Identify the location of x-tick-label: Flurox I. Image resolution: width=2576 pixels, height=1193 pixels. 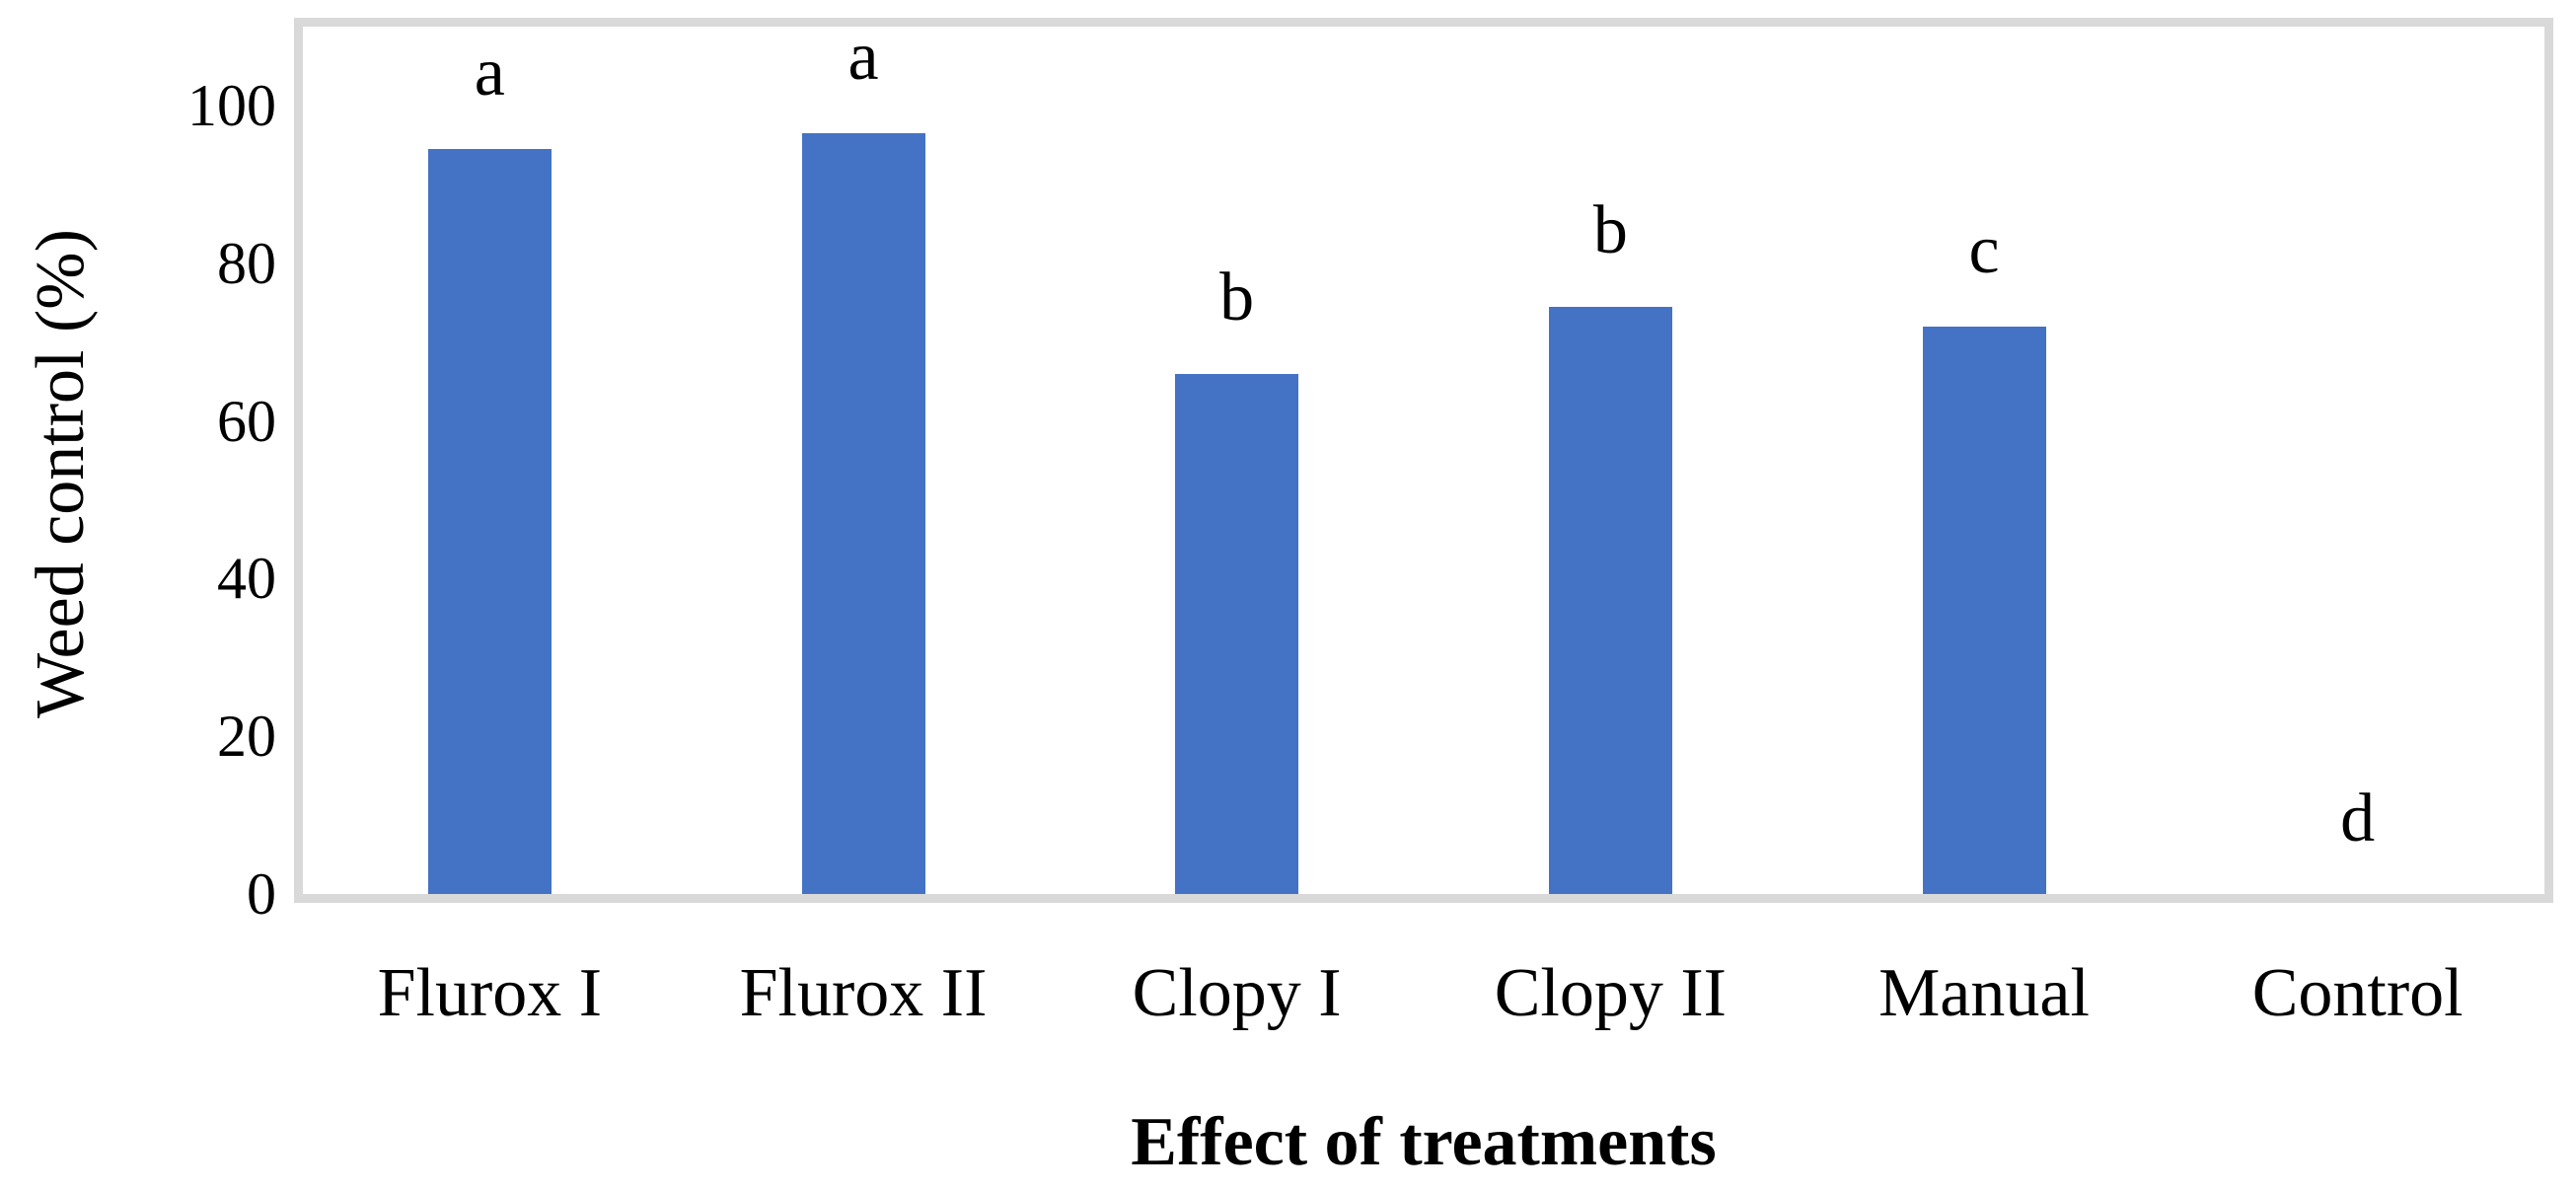
(490, 993).